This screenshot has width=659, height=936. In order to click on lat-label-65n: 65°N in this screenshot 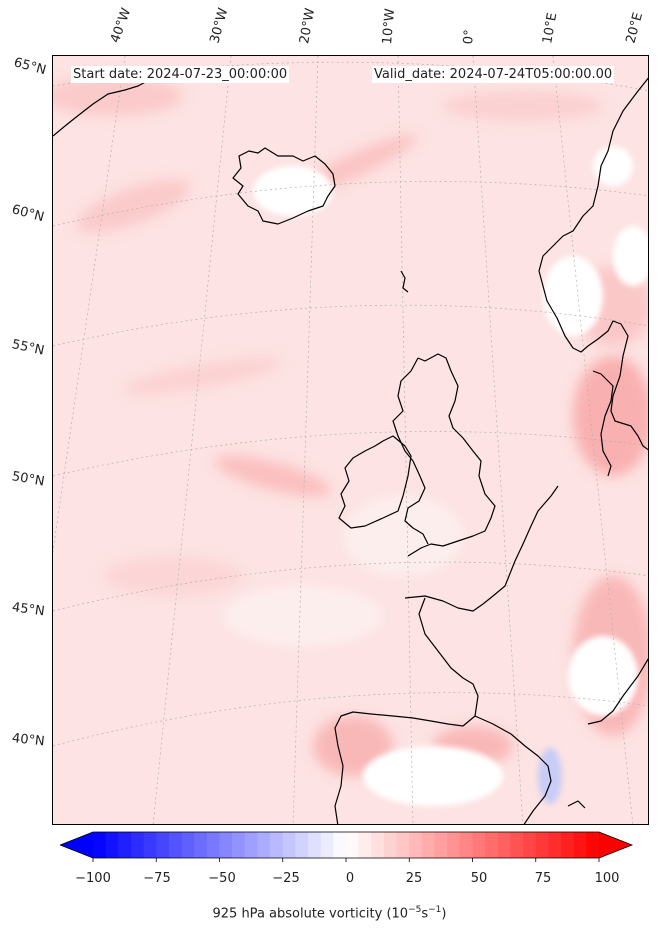, I will do `click(30, 67)`.